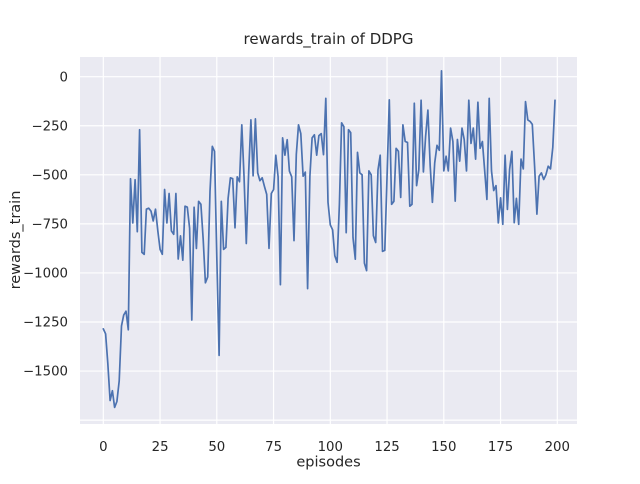 This screenshot has height=484, width=640. I want to click on x-tick-label: 150, so click(443, 447).